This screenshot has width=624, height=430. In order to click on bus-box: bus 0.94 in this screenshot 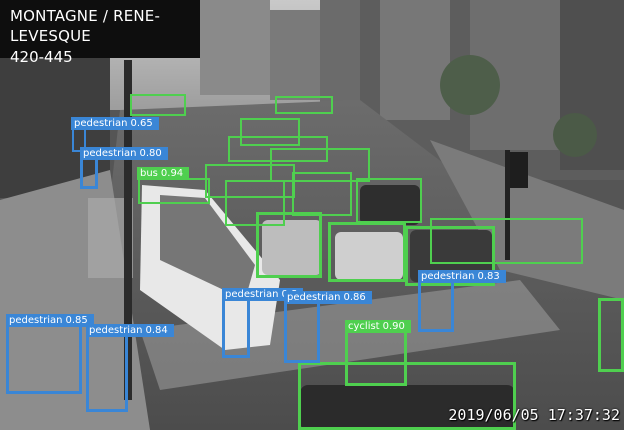, I will do `click(173, 185)`.